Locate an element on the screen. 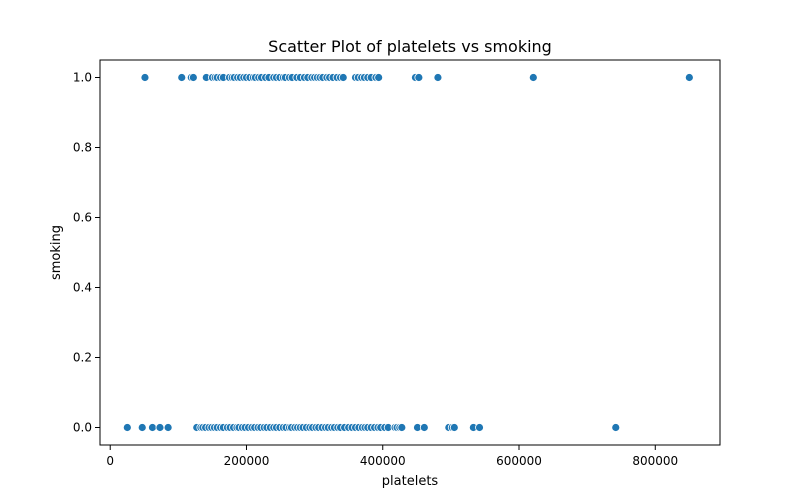 The height and width of the screenshot is (500, 800). x-tick-label: 0 is located at coordinates (110, 461).